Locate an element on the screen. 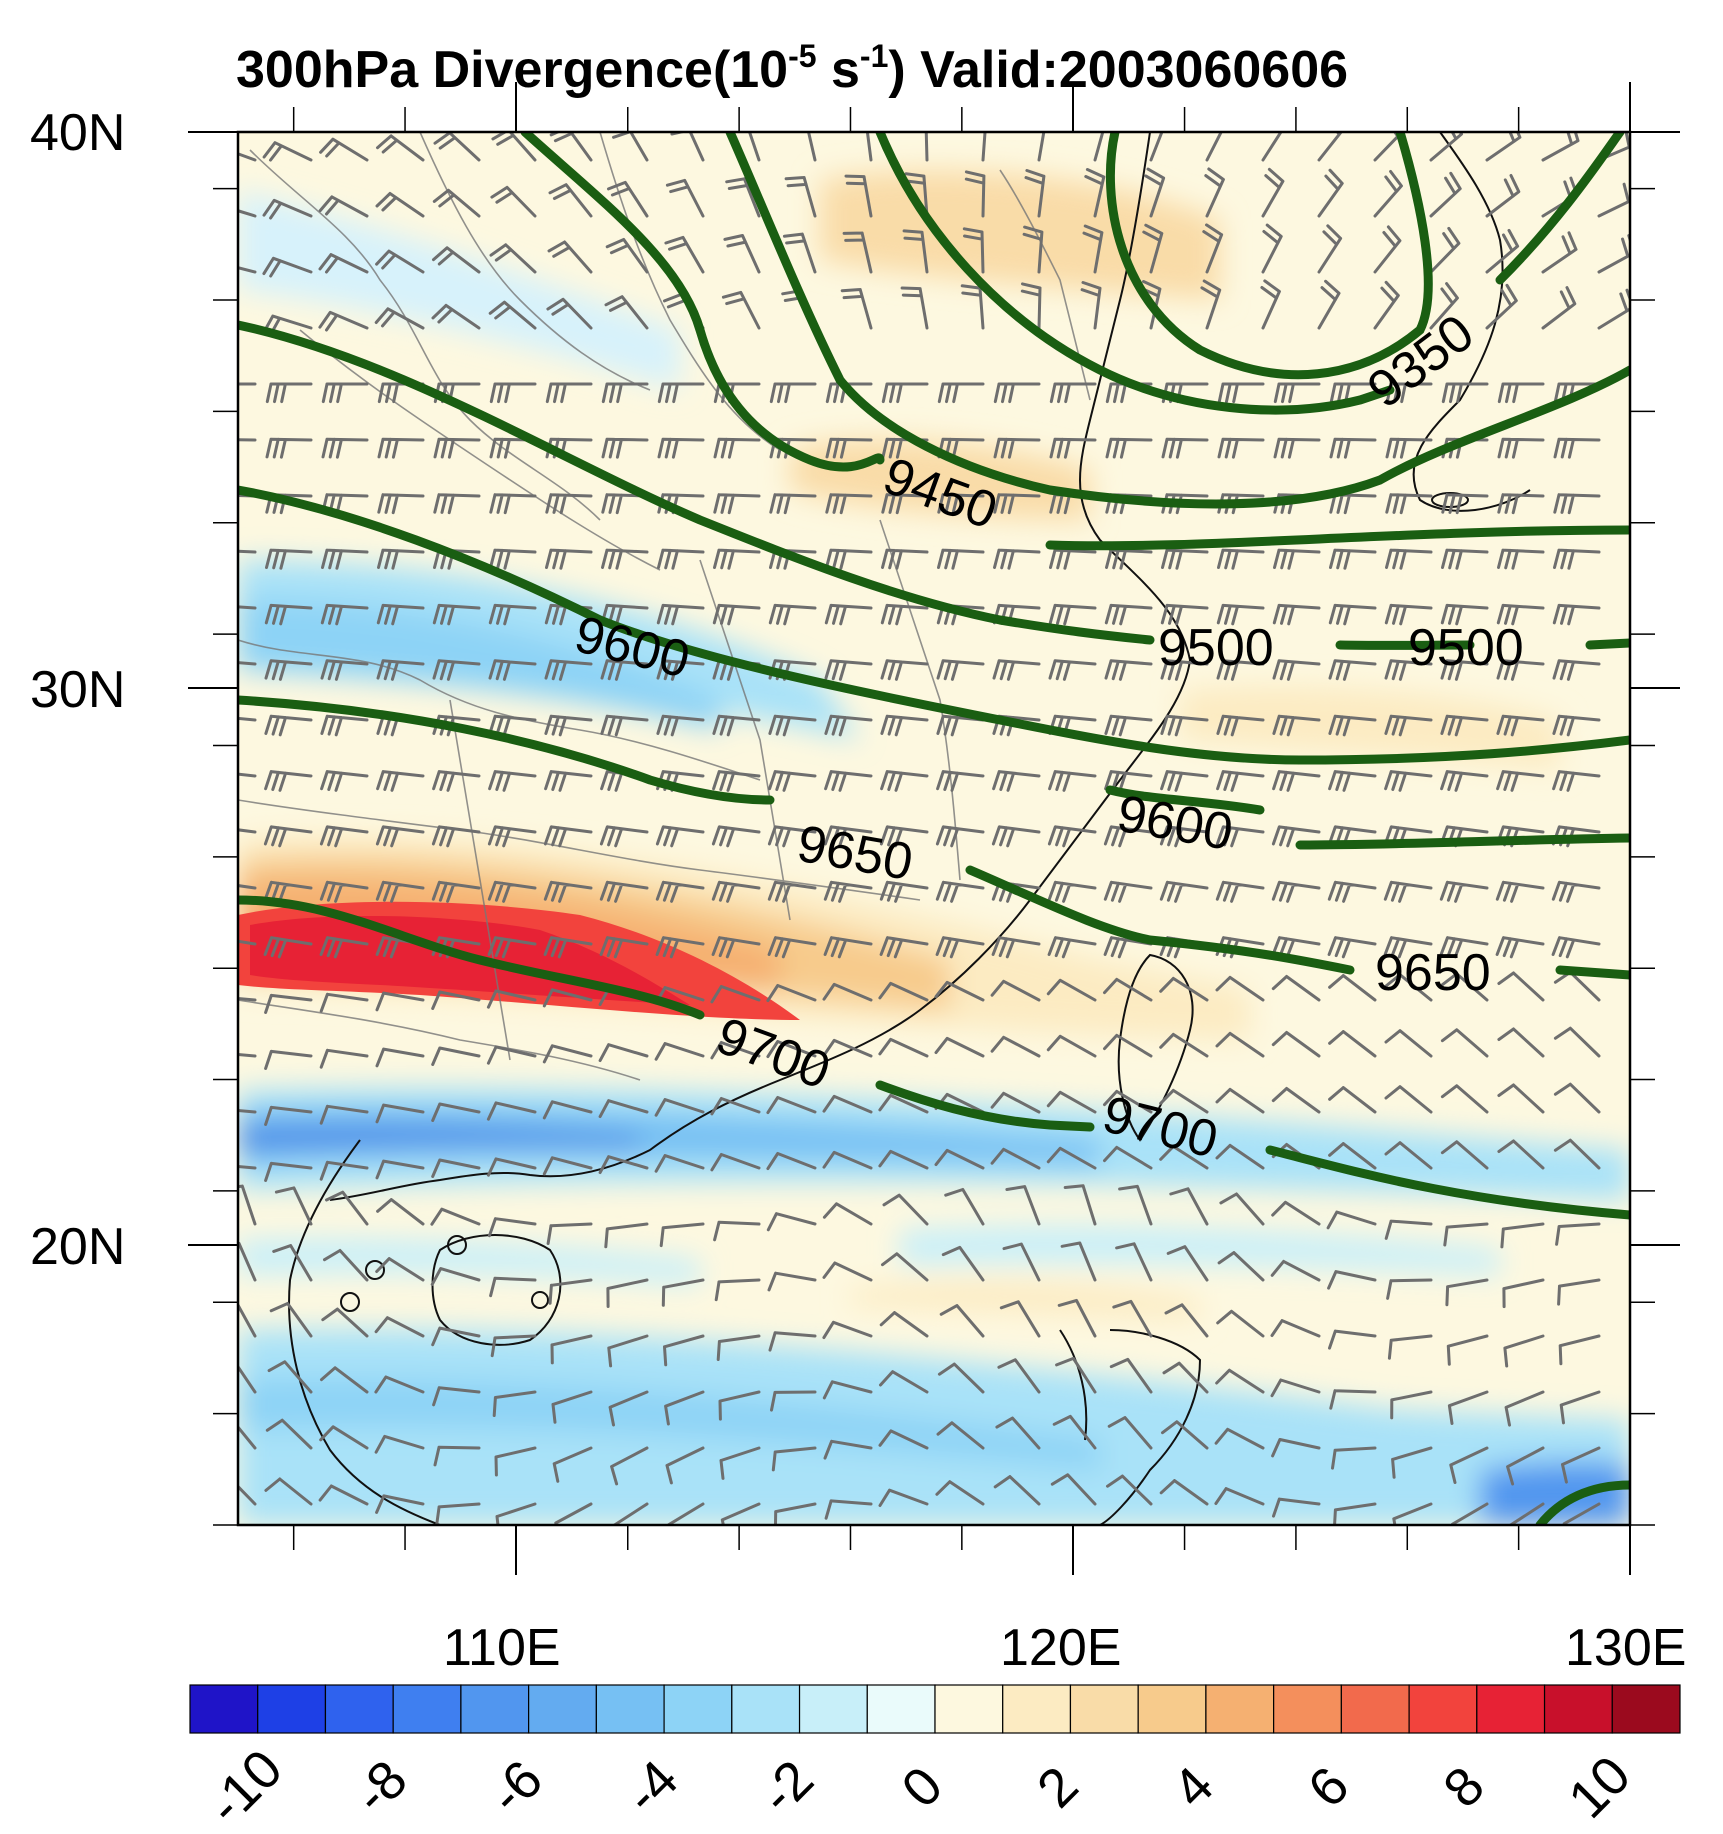 This screenshot has width=1723, height=1834. lat-label-40n: 40N is located at coordinates (77, 133).